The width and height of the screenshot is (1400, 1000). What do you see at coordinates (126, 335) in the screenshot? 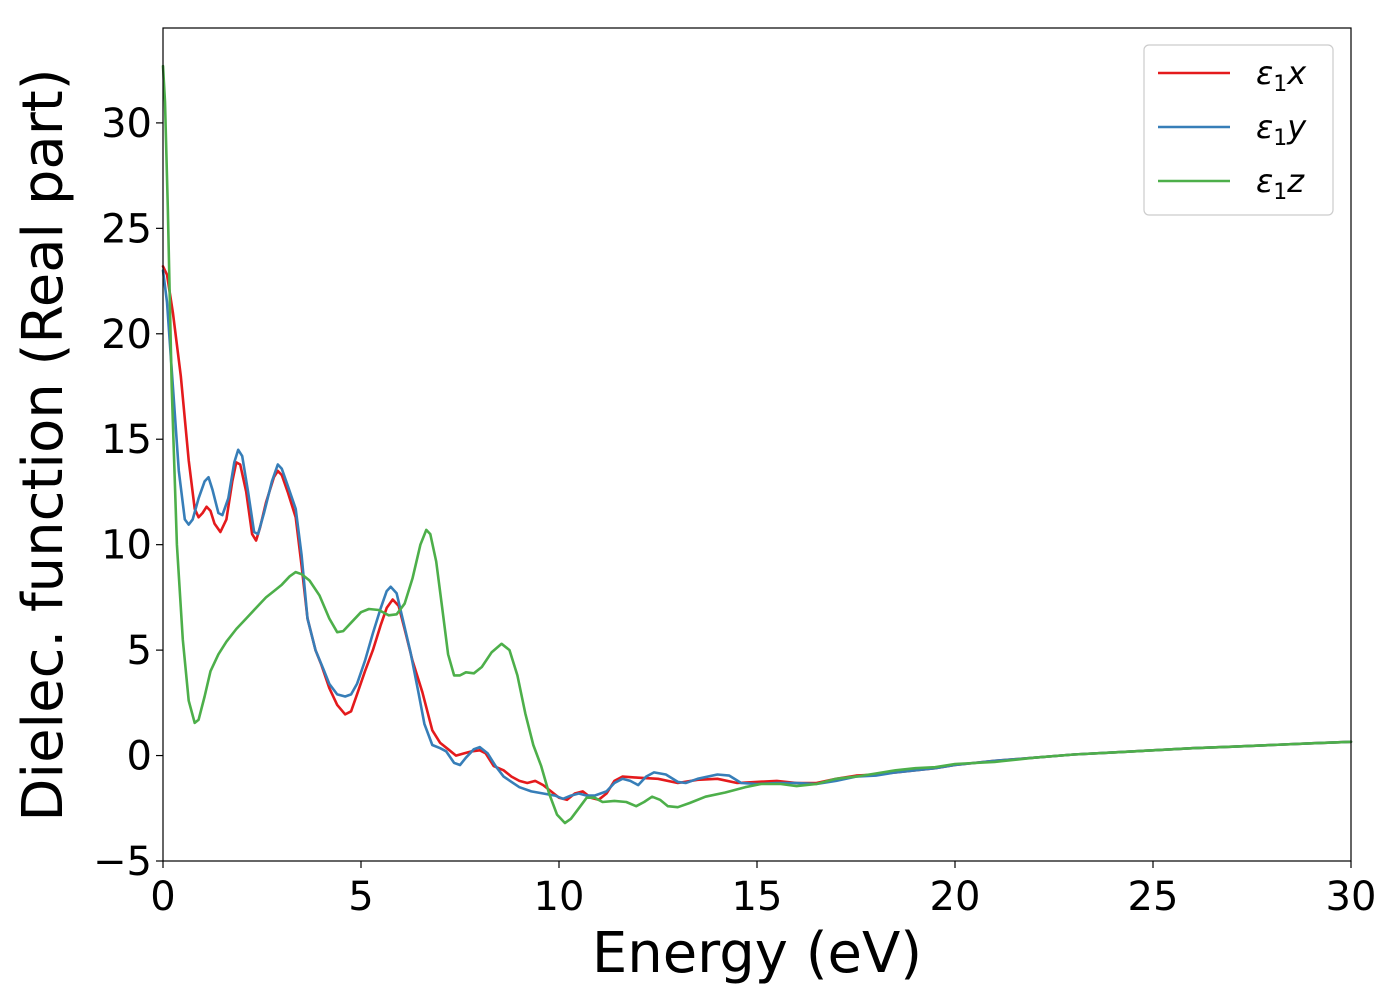
I see `y-tick-label: 20` at bounding box center [126, 335].